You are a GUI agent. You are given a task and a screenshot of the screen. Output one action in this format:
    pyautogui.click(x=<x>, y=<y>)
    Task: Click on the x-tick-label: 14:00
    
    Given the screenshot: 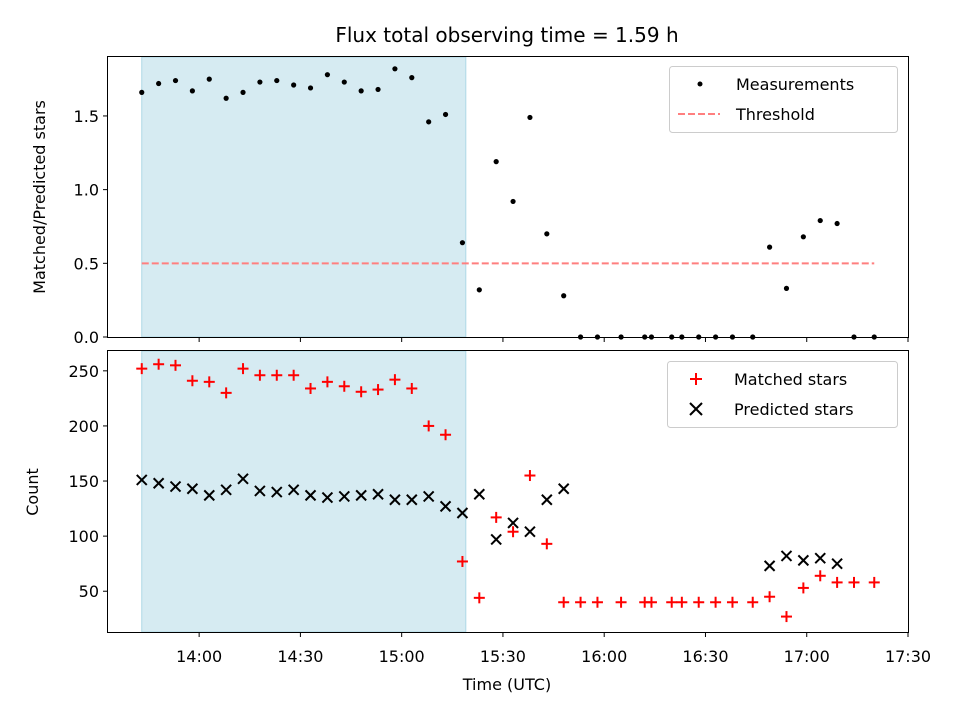 What is the action you would take?
    pyautogui.click(x=199, y=656)
    